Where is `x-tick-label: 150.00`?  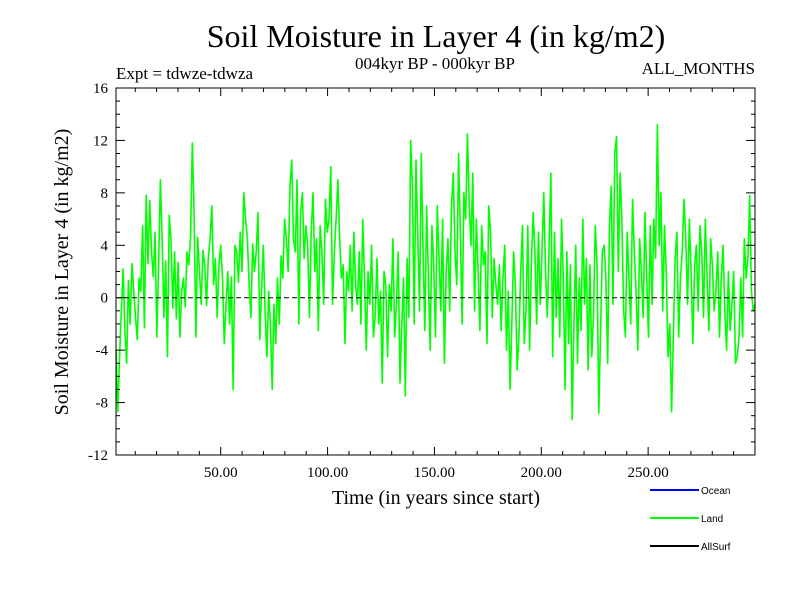 x-tick-label: 150.00 is located at coordinates (434, 473).